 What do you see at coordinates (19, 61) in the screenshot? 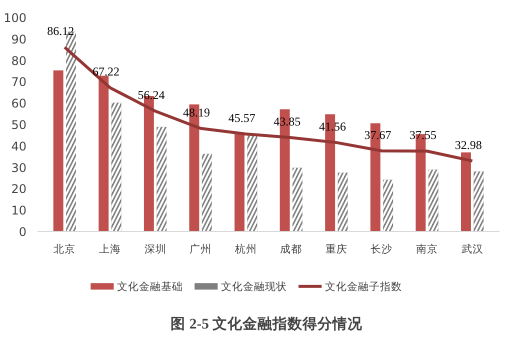
I see `y-tick-label: 80` at bounding box center [19, 61].